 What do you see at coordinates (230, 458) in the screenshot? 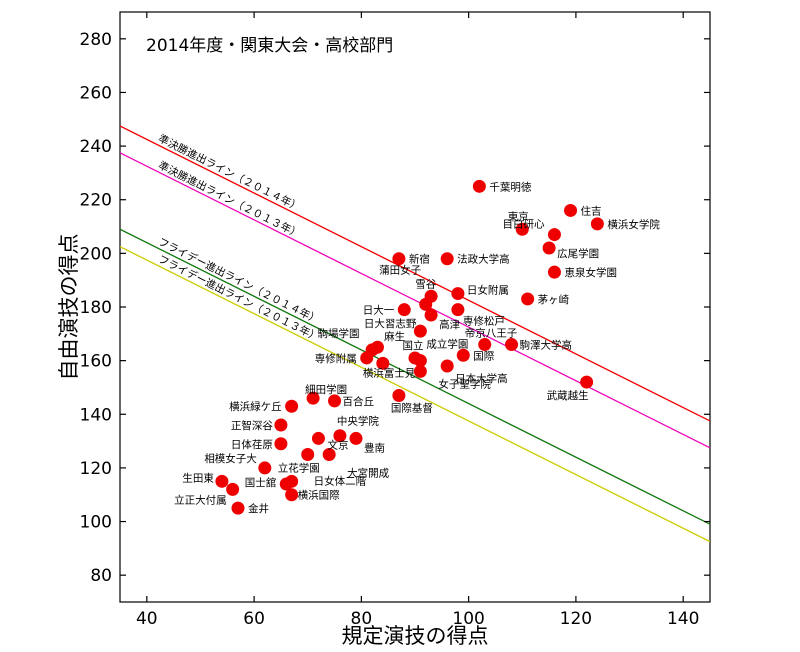
I see `data-point-label: 相模女子大` at bounding box center [230, 458].